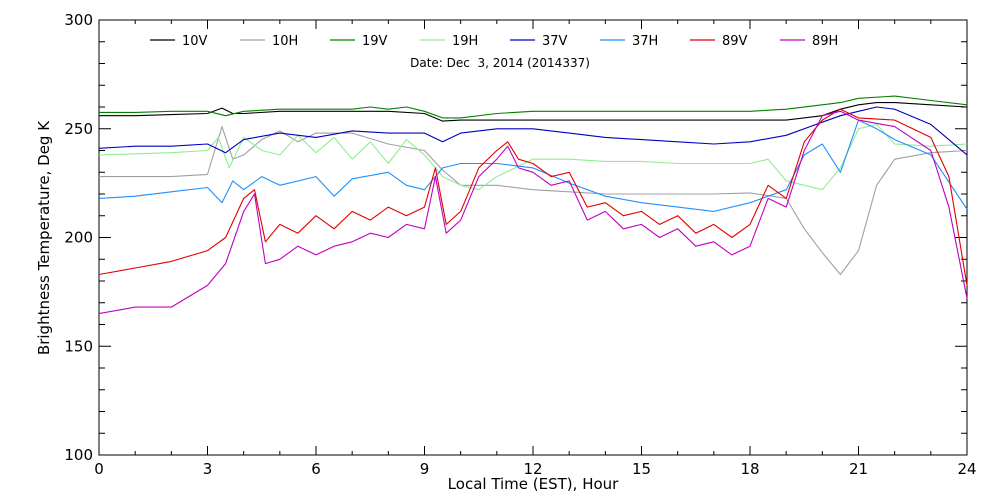 The image size is (1000, 500). I want to click on series-line-19h, so click(533, 157).